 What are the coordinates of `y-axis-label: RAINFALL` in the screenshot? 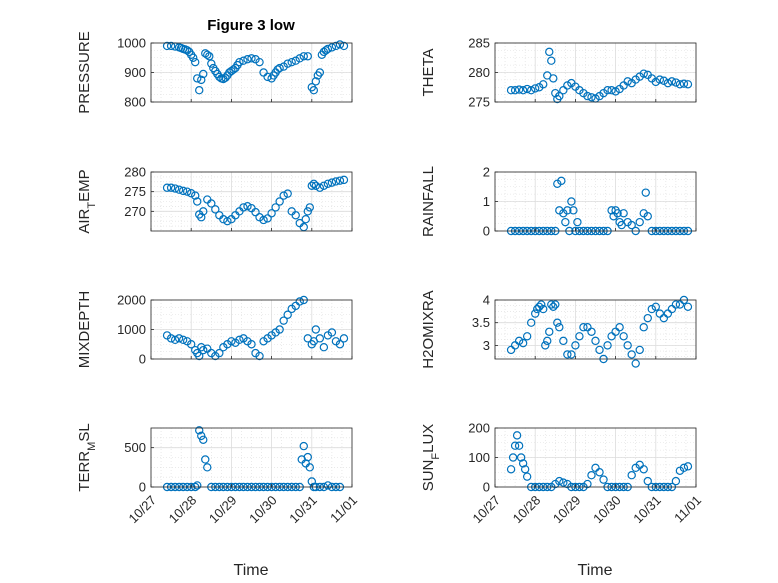 It's located at (428, 201).